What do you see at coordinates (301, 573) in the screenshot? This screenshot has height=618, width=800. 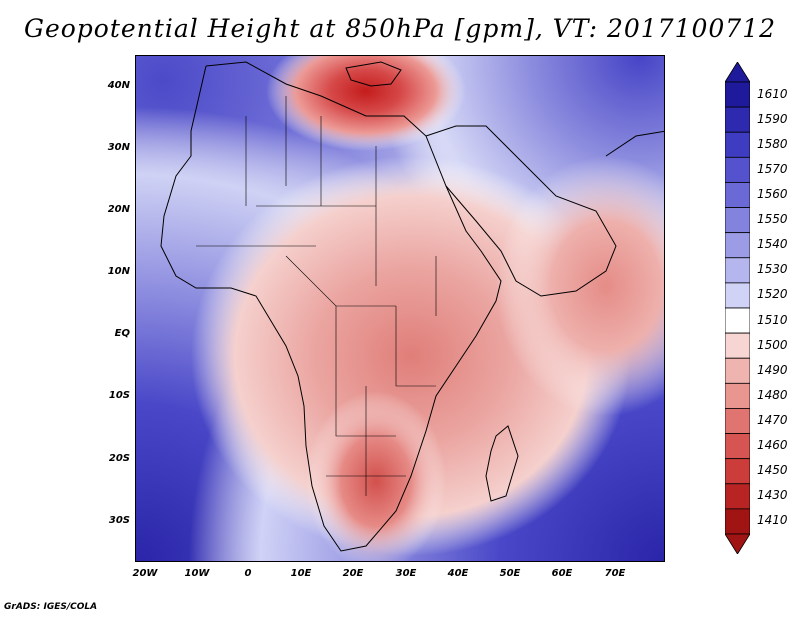 I see `x-tick-label: 10E` at bounding box center [301, 573].